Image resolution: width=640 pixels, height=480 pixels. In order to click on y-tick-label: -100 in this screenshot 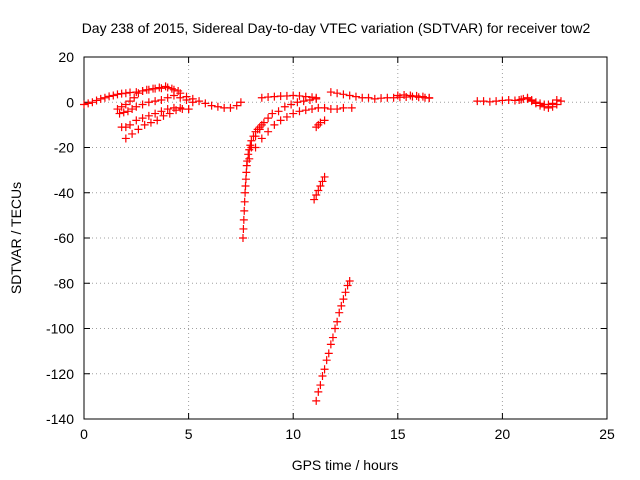, I will do `click(60, 329)`.